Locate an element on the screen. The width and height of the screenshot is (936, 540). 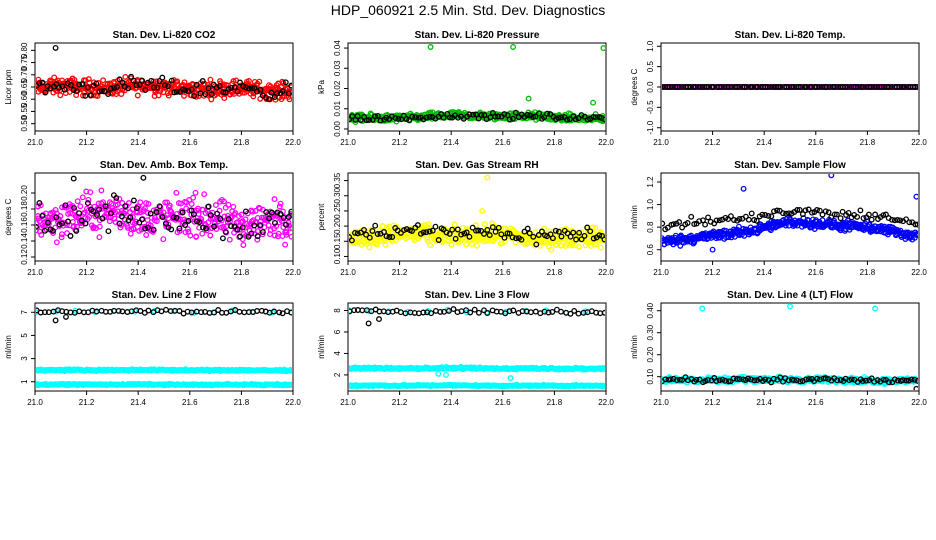
points-licortemp is located at coordinates (790, 87).